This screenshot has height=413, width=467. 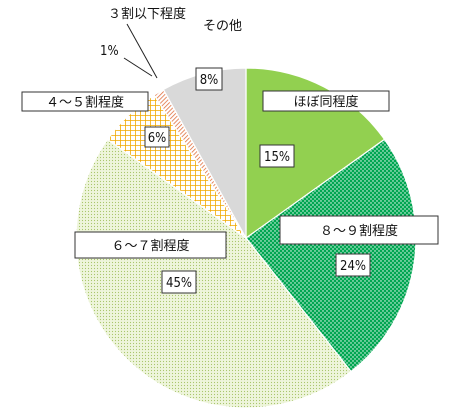 What do you see at coordinates (147, 14) in the screenshot?
I see `category-label: ３割以下程度` at bounding box center [147, 14].